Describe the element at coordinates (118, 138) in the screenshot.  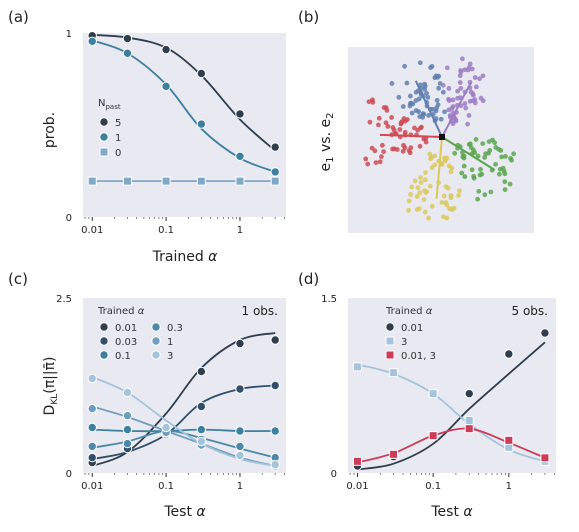
I see `legend-label: 1` at that location.